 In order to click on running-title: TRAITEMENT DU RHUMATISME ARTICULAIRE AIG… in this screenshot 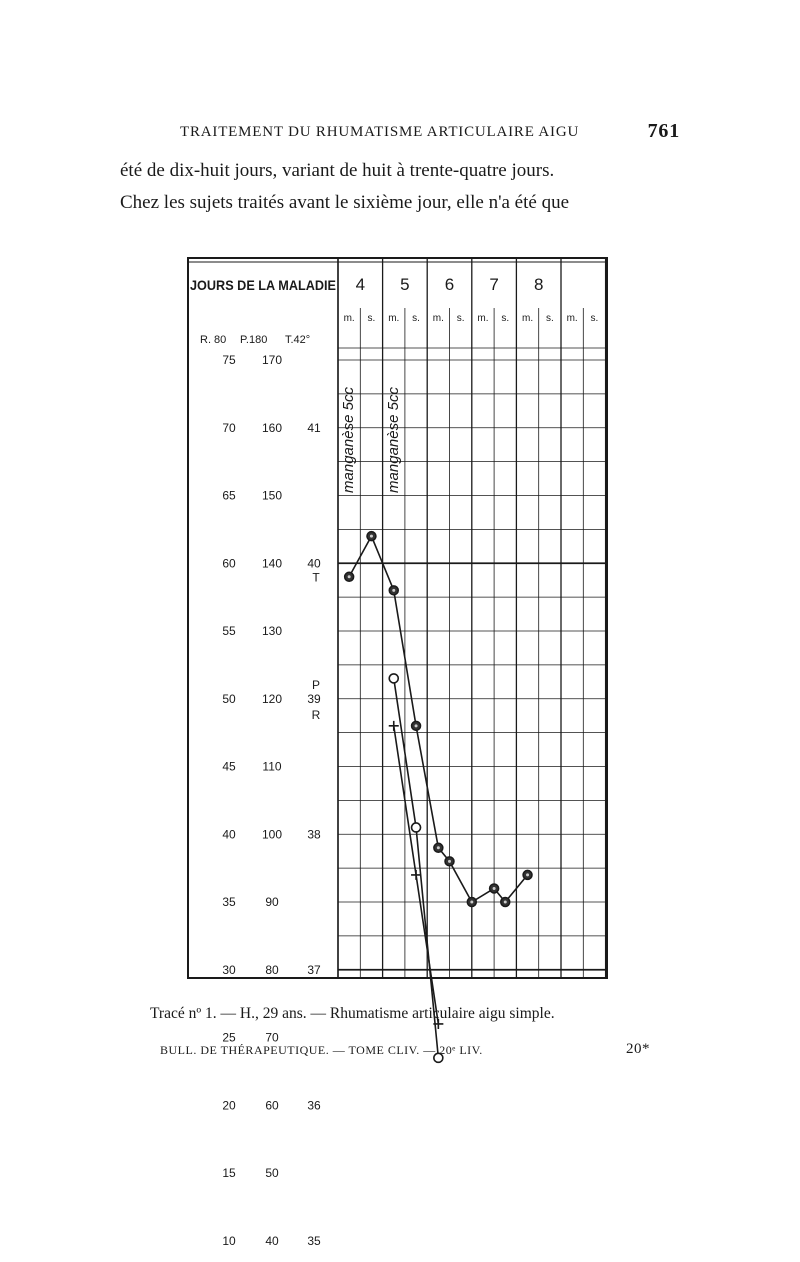, I will do `click(380, 132)`.